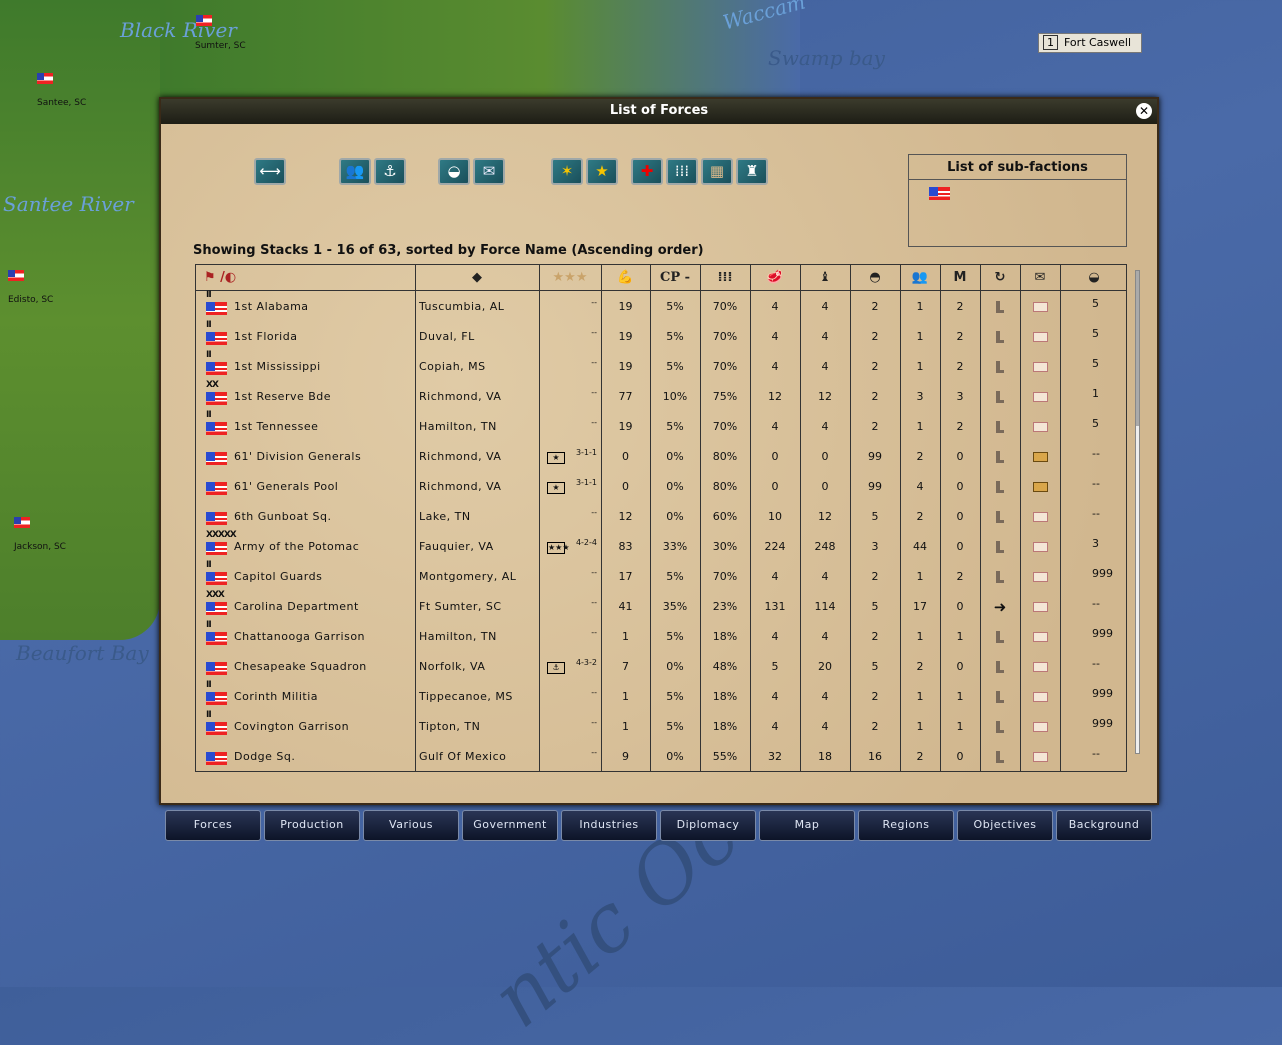 This screenshot has width=1282, height=1045. I want to click on ammo-header: ♝, so click(825, 277).